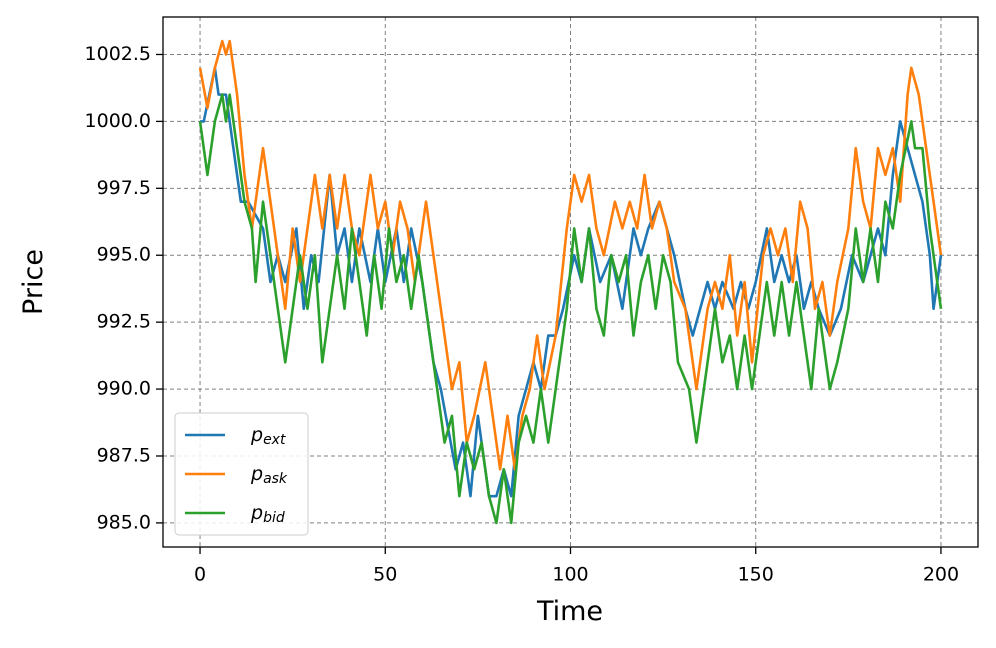  Describe the element at coordinates (124, 455) in the screenshot. I see `y-tick-label: 987.5` at that location.